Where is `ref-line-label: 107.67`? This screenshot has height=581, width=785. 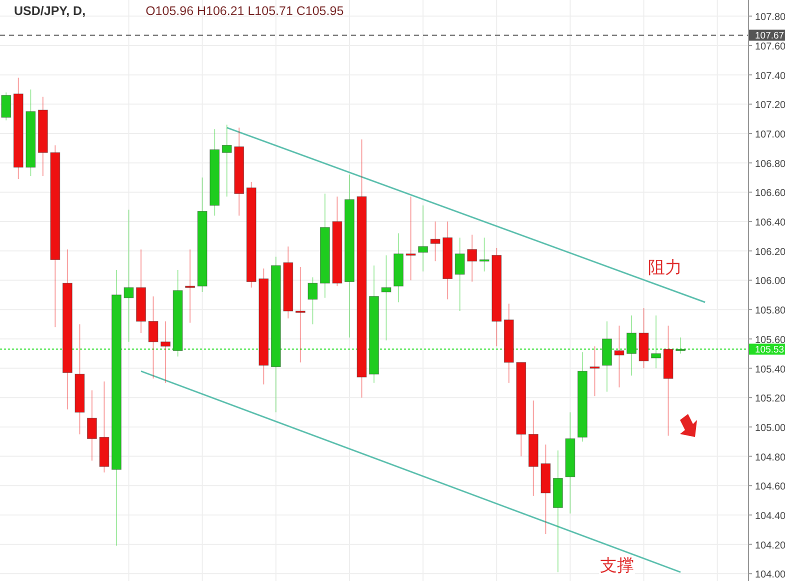
ref-line-label: 107.67 is located at coordinates (769, 36).